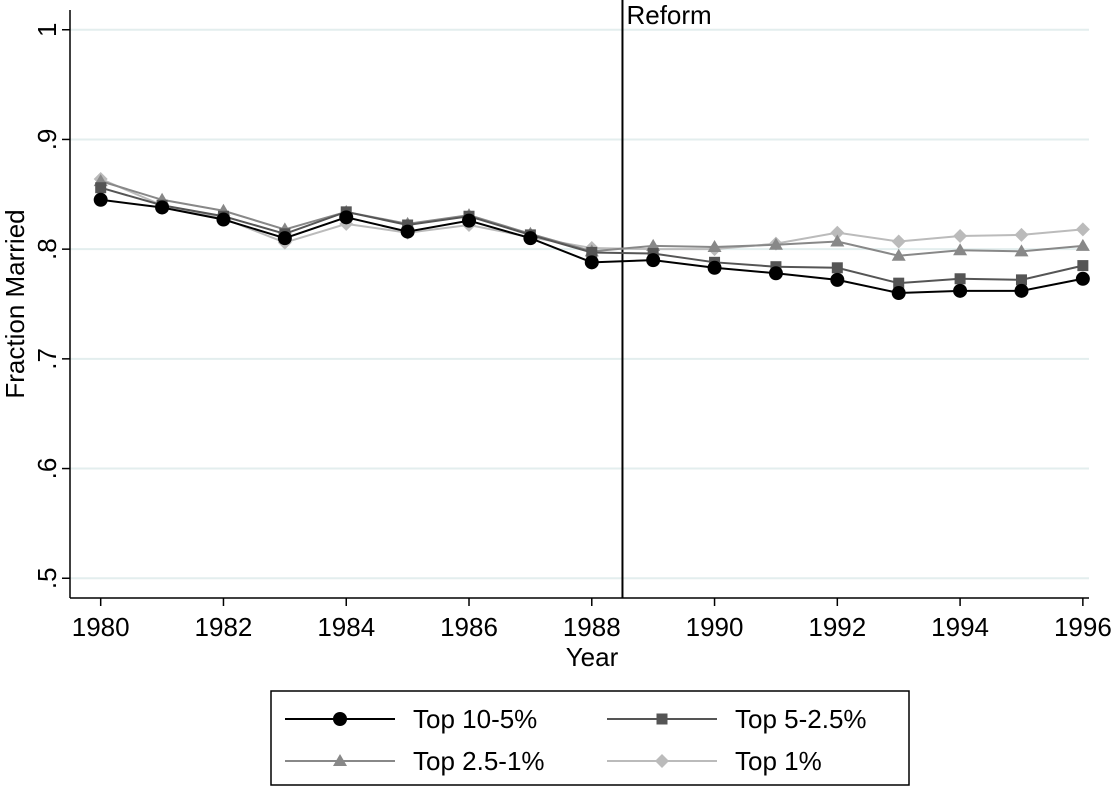  I want to click on x-tick-label: 1990, so click(715, 627).